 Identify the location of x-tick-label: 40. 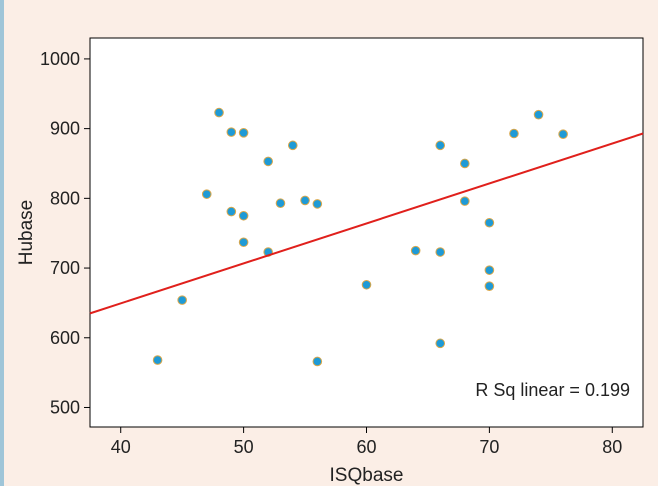
(121, 447).